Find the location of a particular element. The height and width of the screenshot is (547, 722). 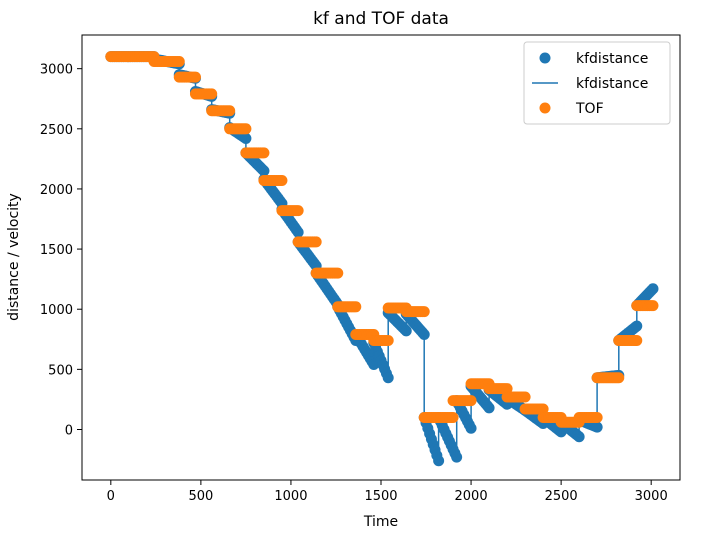

y-tick-label: 1500 is located at coordinates (56, 250).